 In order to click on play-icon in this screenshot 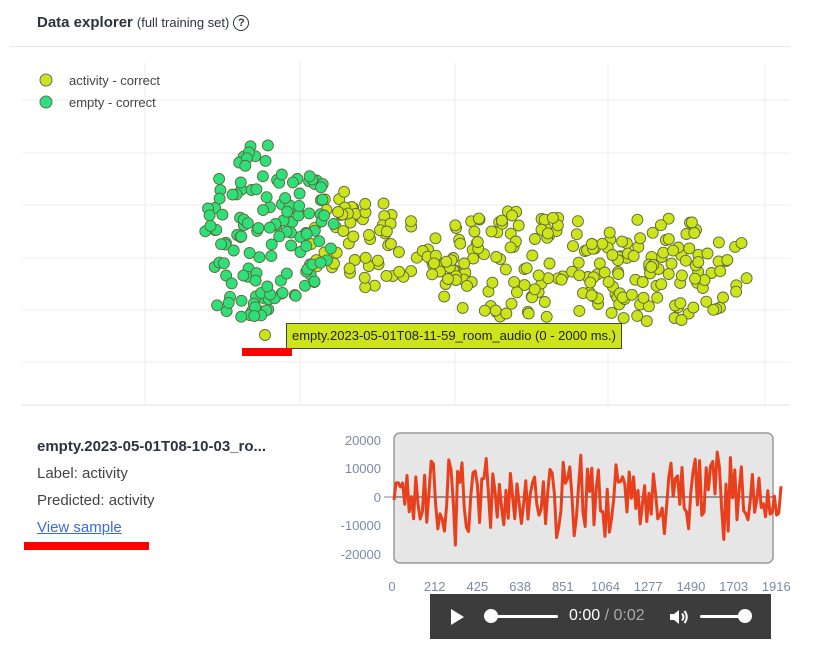, I will do `click(457, 617)`.